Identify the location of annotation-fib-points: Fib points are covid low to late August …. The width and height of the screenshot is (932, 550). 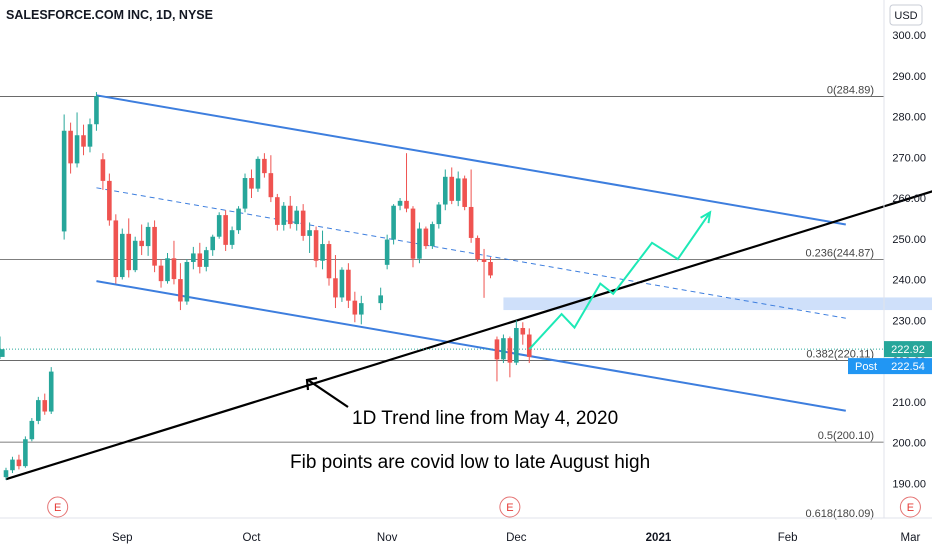
(470, 462).